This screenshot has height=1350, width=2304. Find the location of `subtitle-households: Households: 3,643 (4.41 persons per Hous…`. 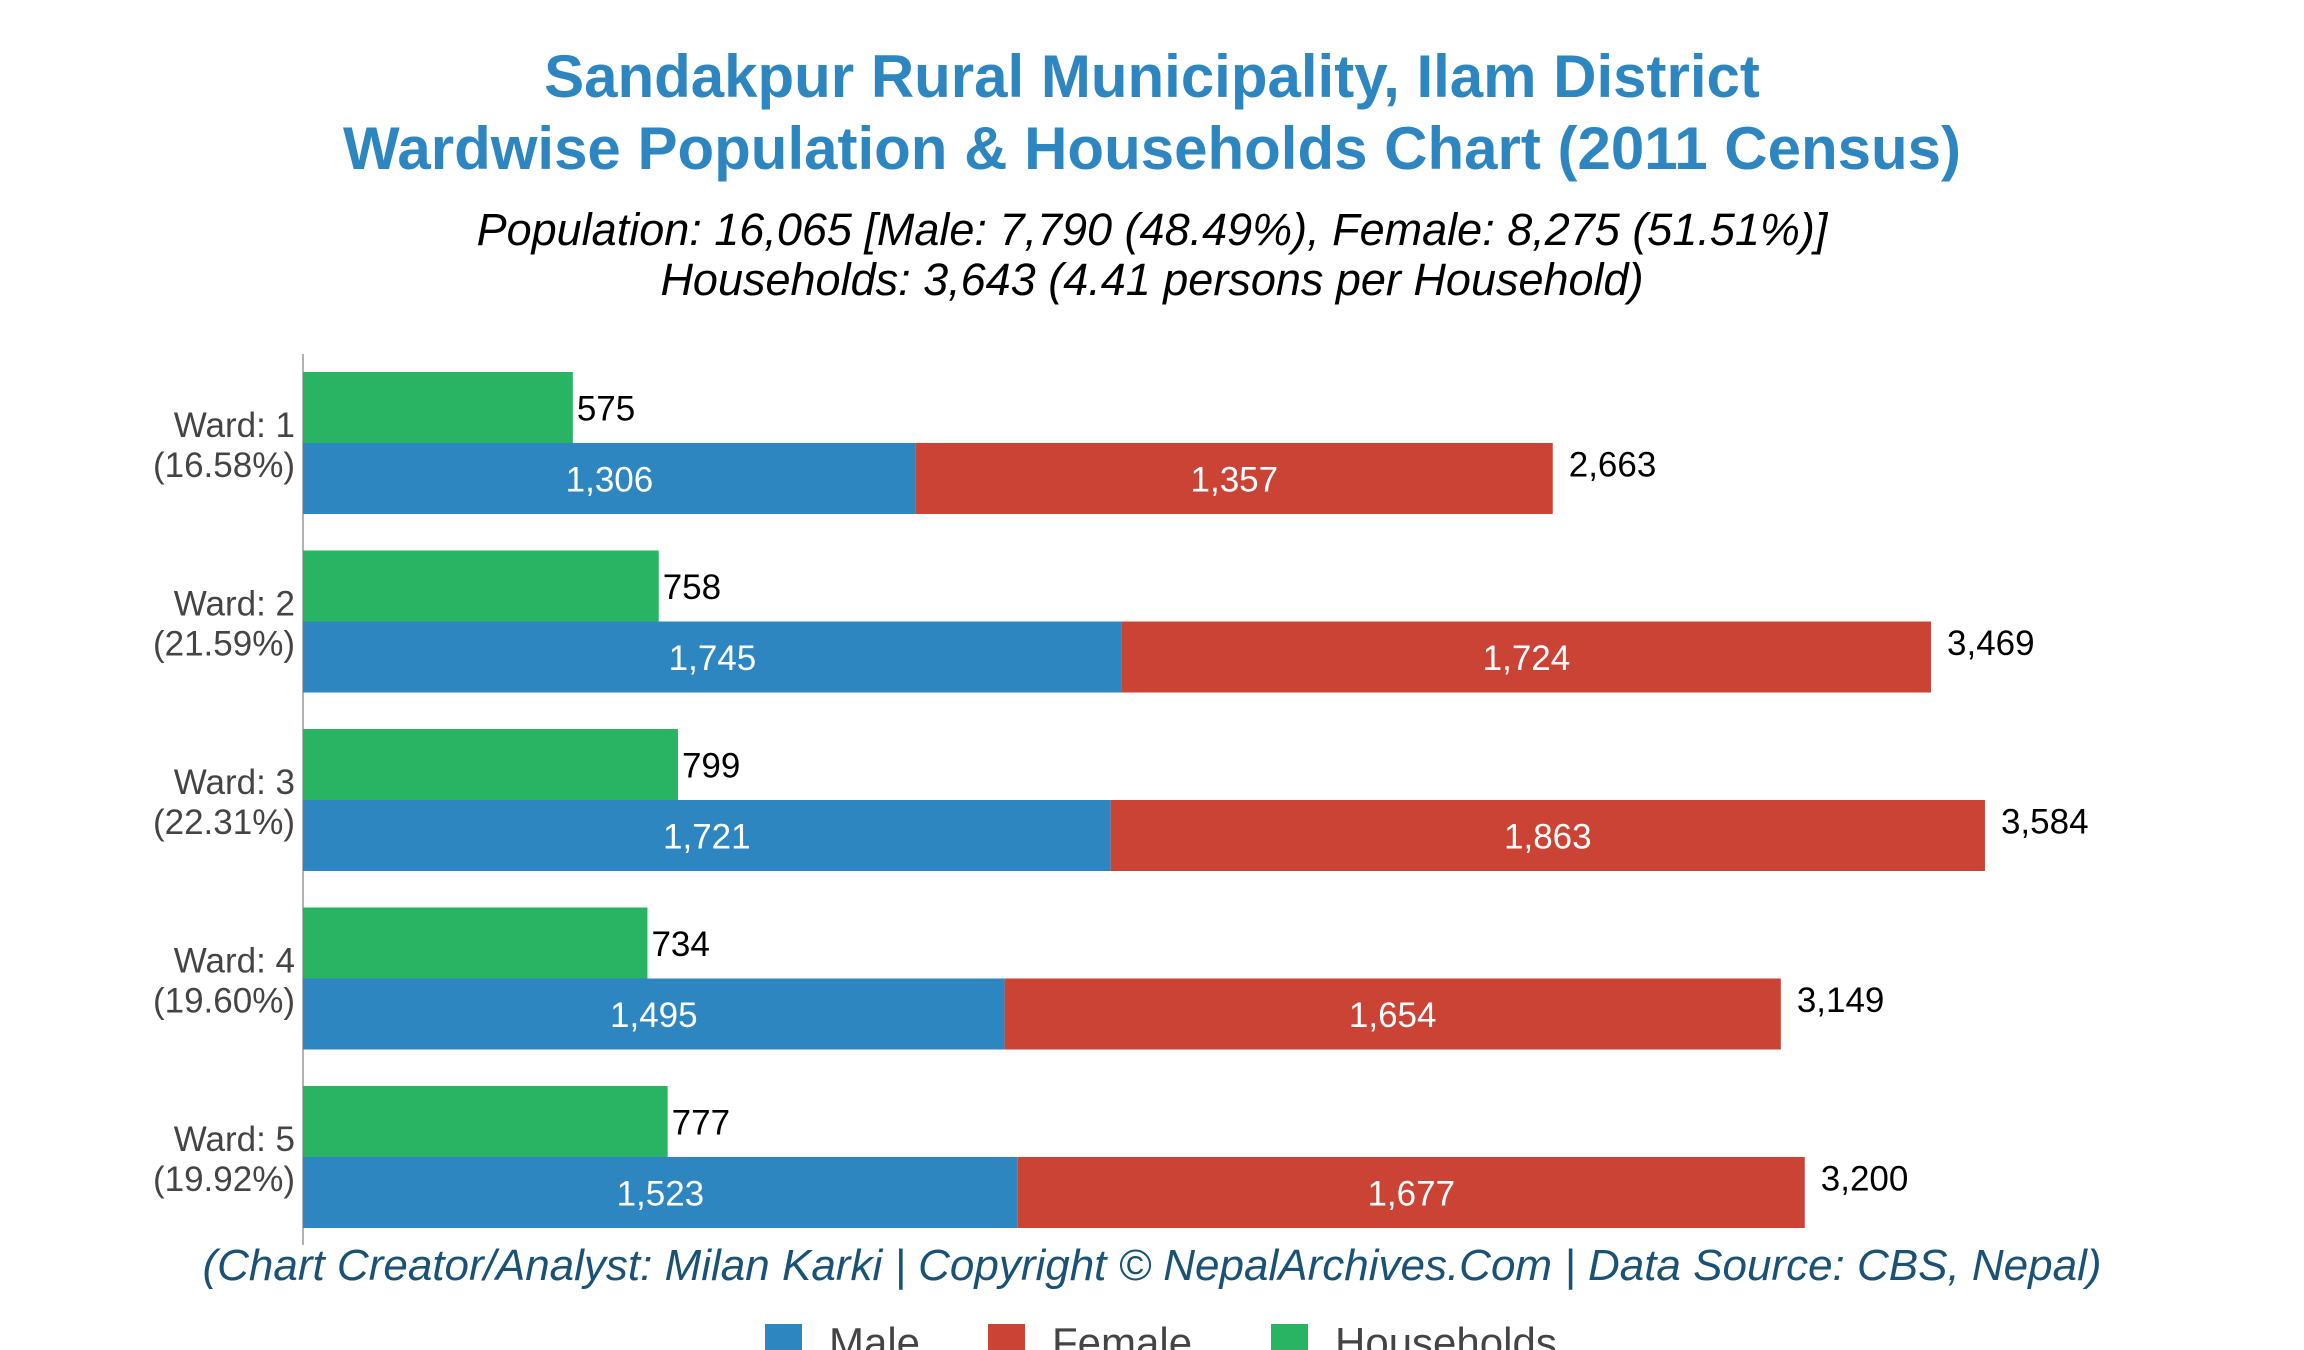

subtitle-households: Households: 3,643 (4.41 persons per Hous… is located at coordinates (1152, 279).